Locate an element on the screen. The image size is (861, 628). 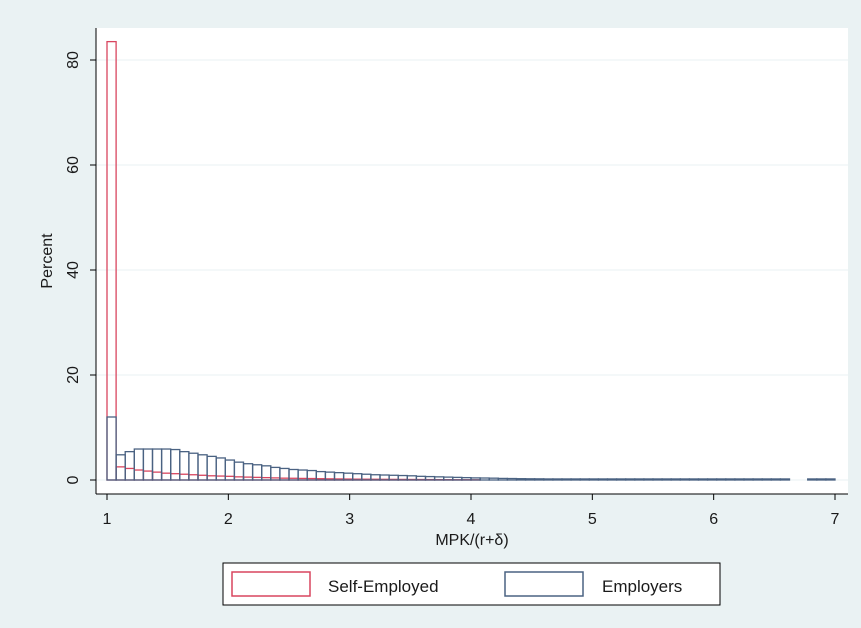
legend-label-employers: Employers is located at coordinates (642, 586).